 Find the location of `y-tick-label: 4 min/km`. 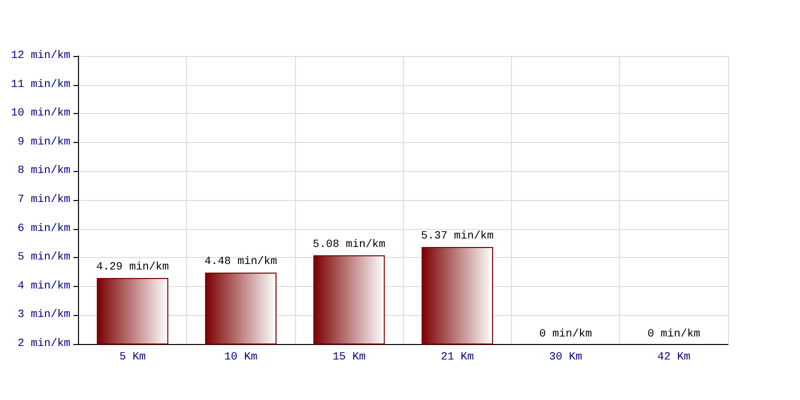

y-tick-label: 4 min/km is located at coordinates (44, 286).